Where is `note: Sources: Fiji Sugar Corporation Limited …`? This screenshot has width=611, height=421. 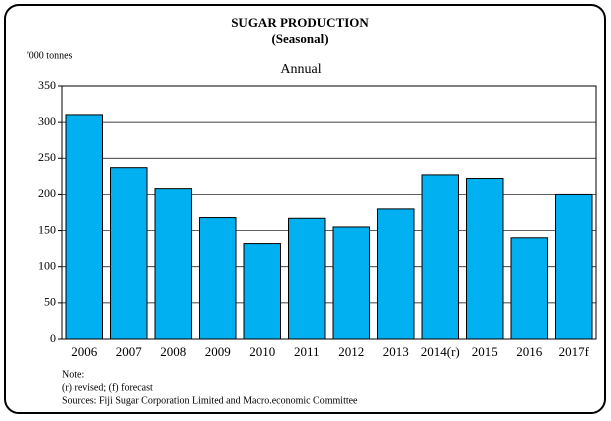
note: Sources: Fiji Sugar Corporation Limited … is located at coordinates (210, 400).